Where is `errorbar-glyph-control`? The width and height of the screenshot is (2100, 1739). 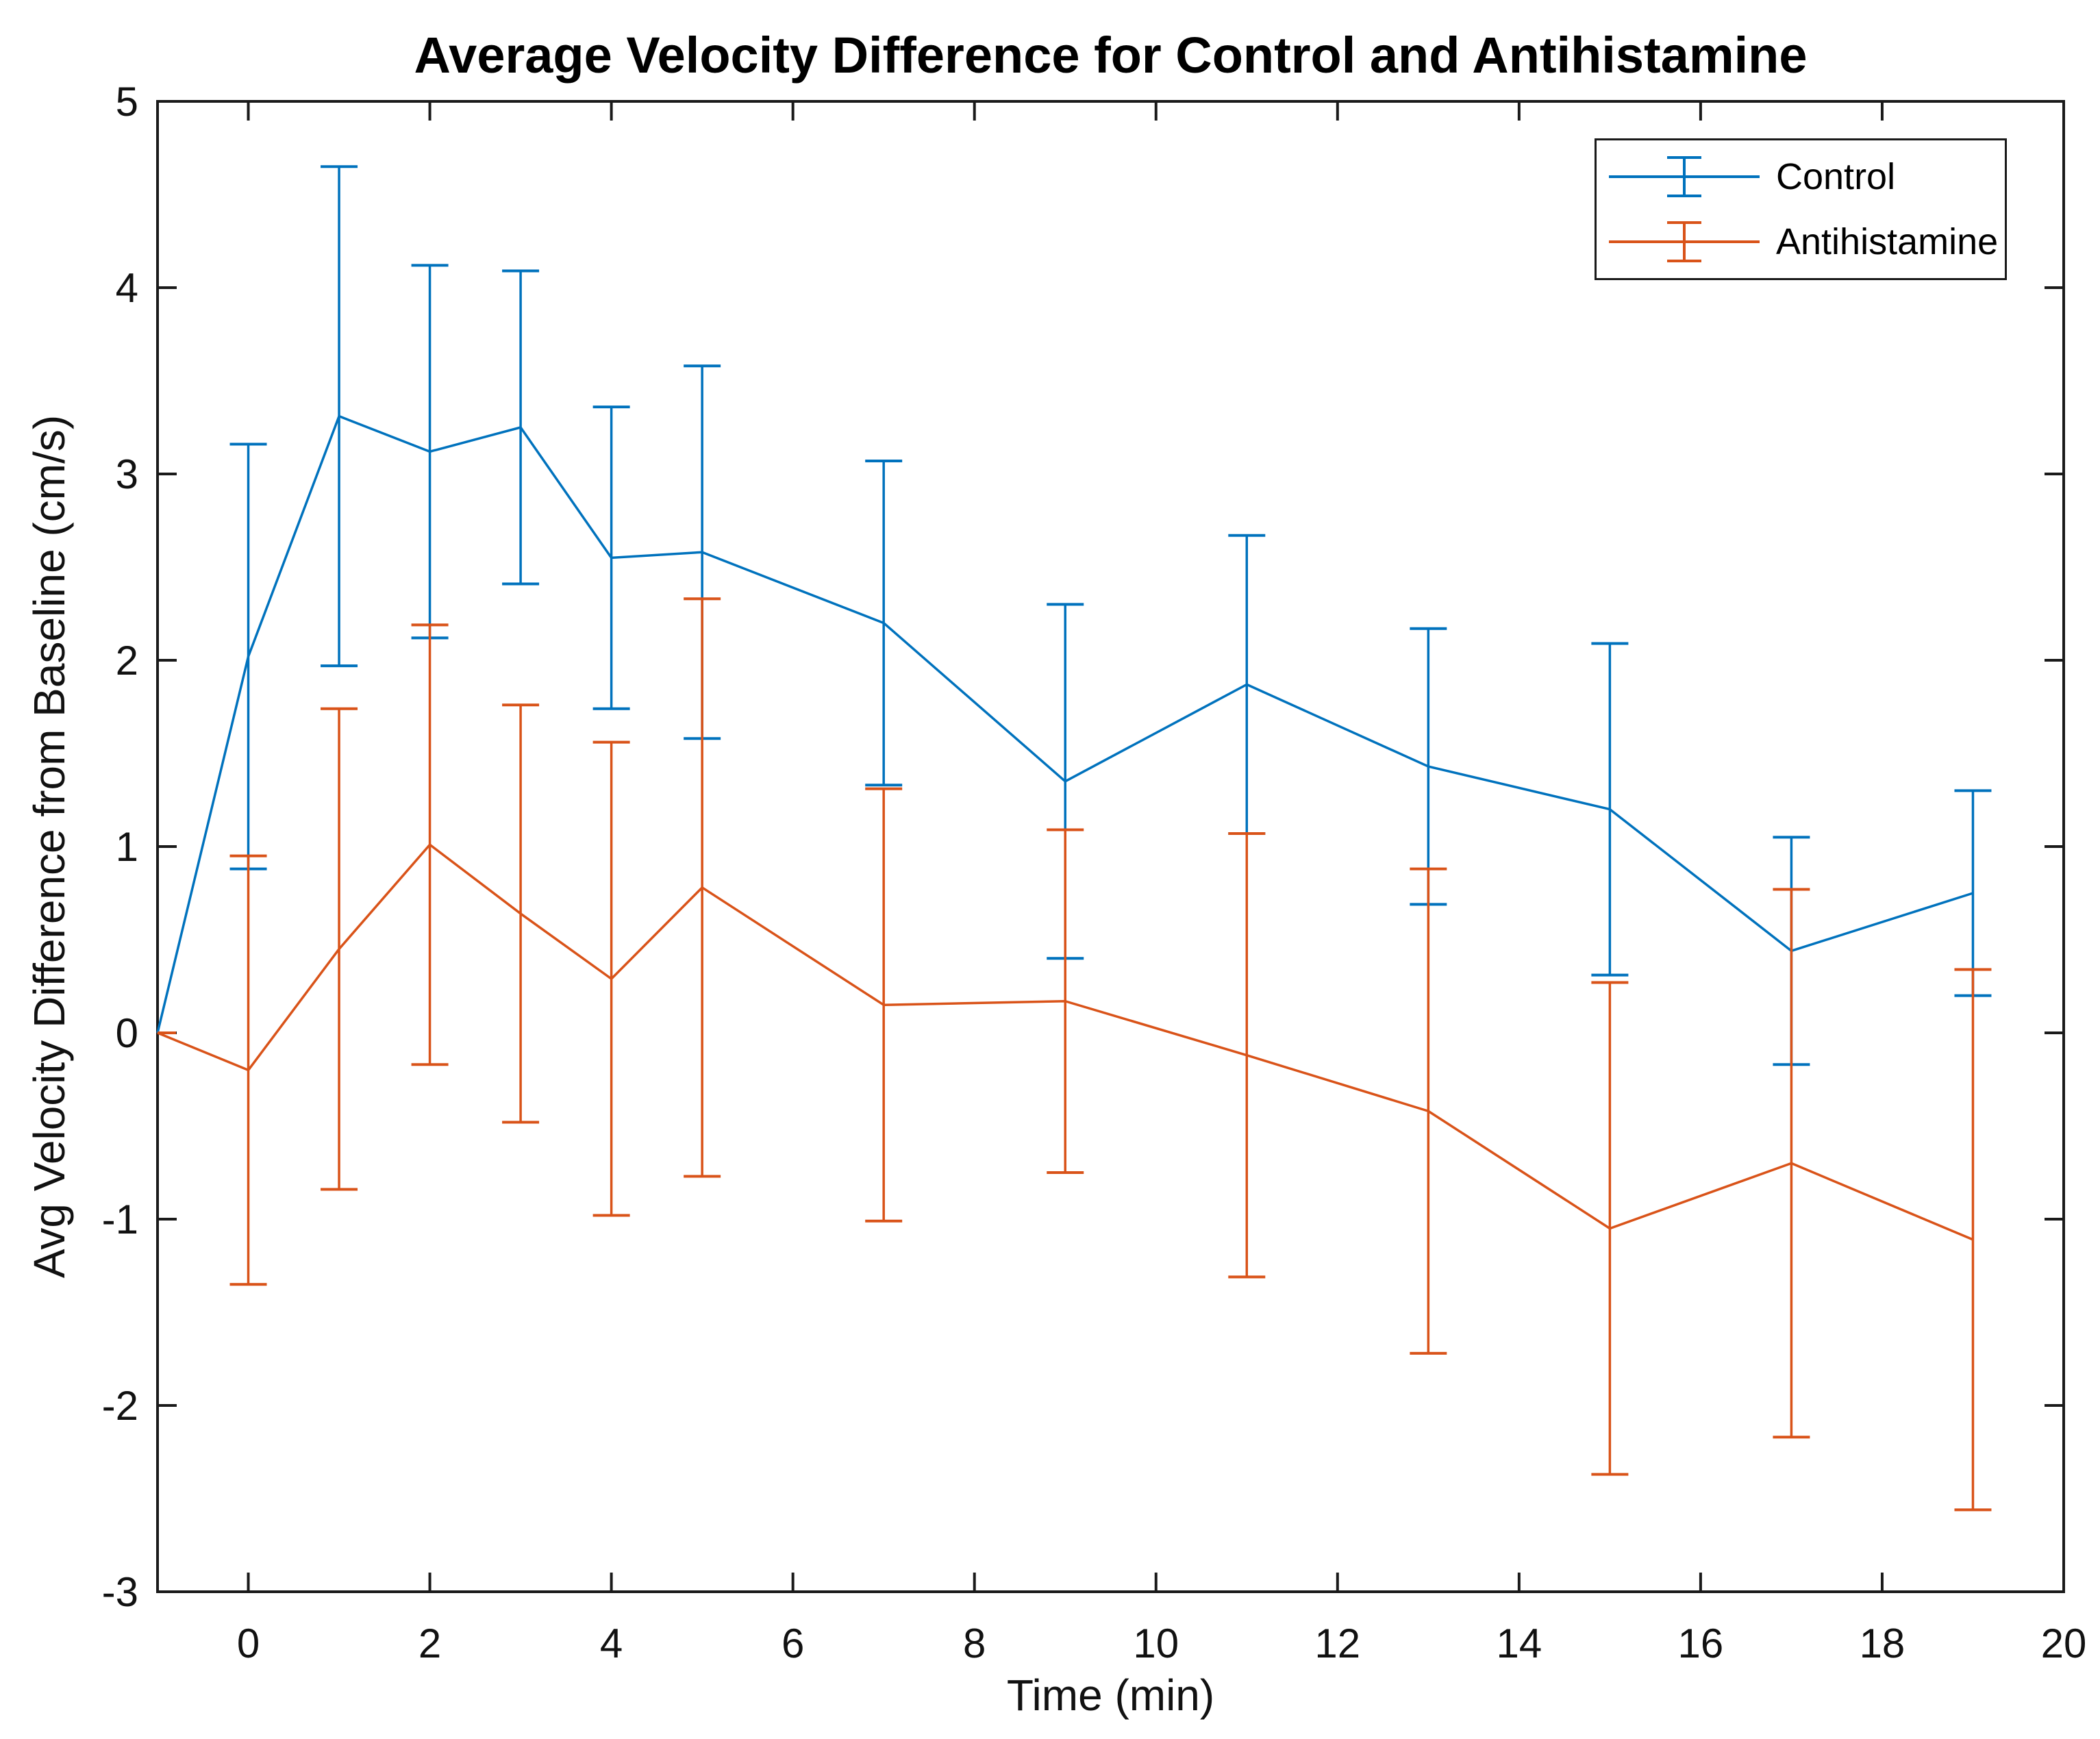
errorbar-glyph-control is located at coordinates (1684, 177).